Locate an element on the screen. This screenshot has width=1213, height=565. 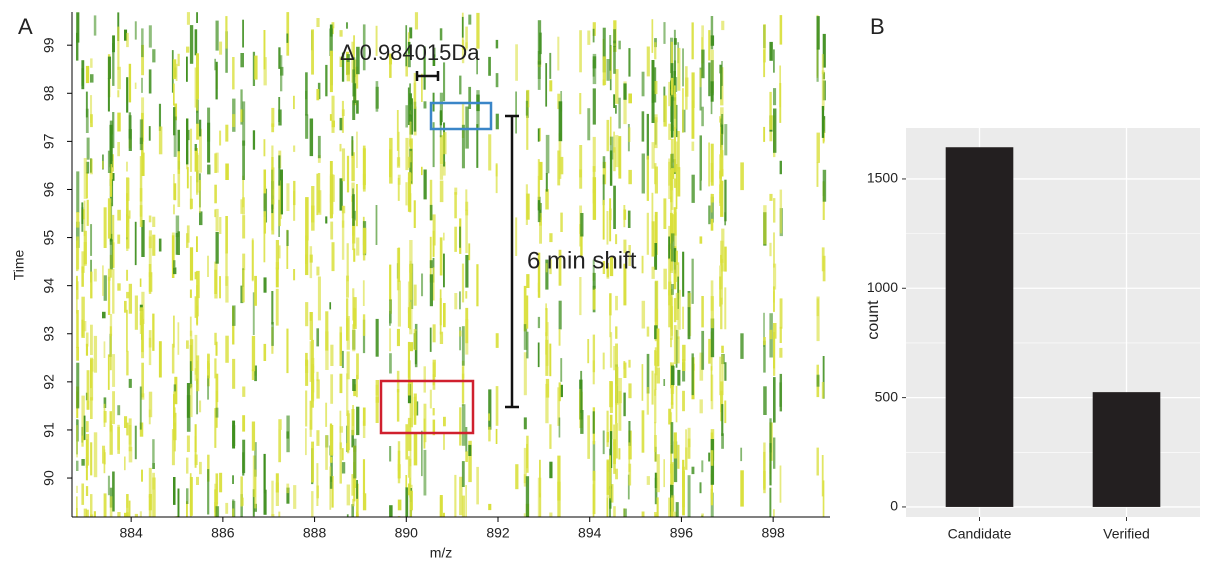
bar is located at coordinates (979, 327).